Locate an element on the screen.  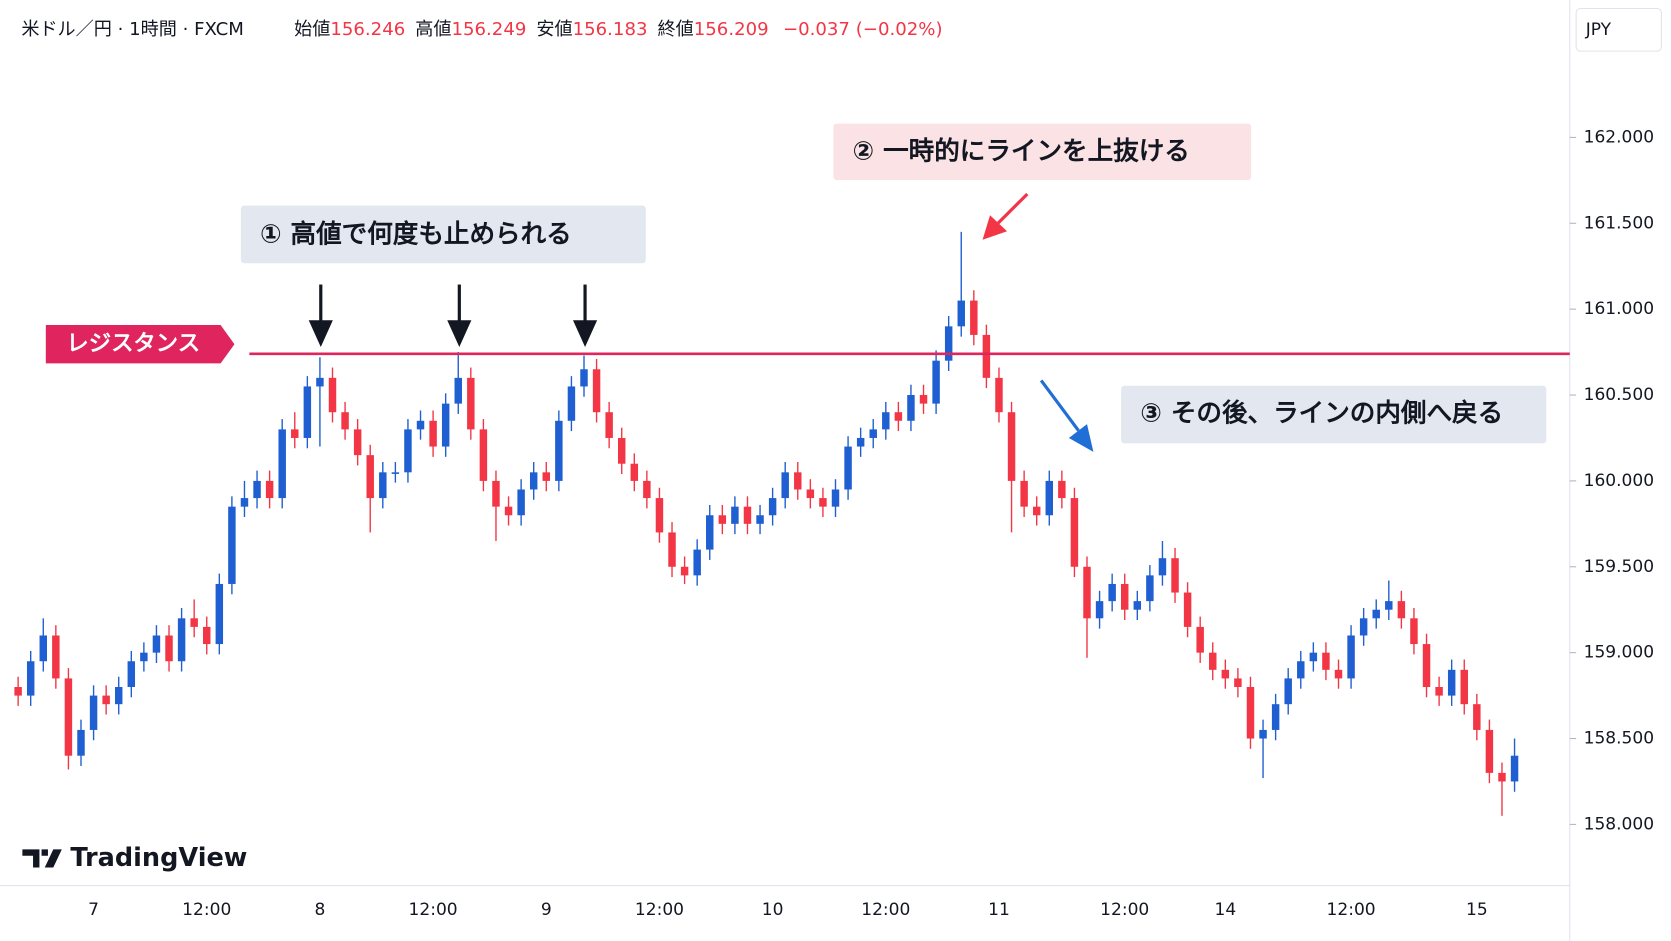
logo-icon is located at coordinates (42, 858).